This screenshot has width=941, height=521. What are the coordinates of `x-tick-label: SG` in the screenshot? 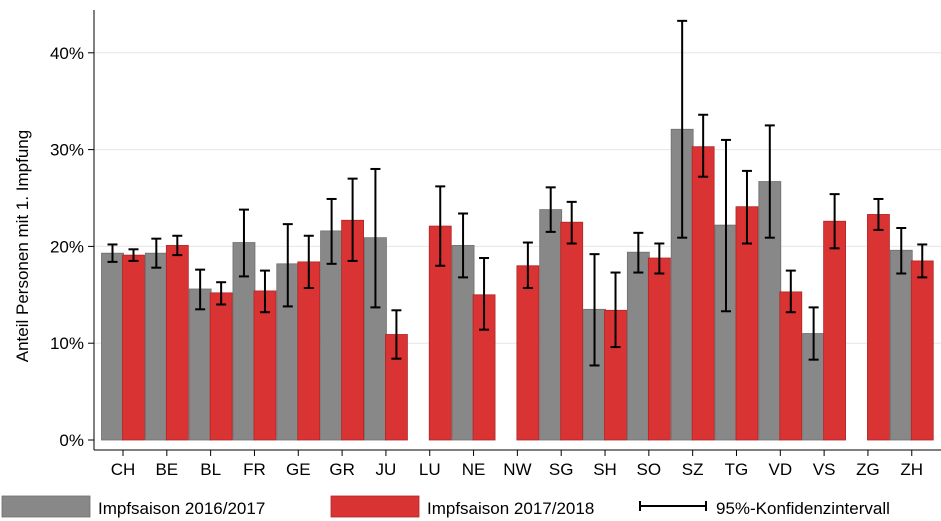 It's located at (561, 469).